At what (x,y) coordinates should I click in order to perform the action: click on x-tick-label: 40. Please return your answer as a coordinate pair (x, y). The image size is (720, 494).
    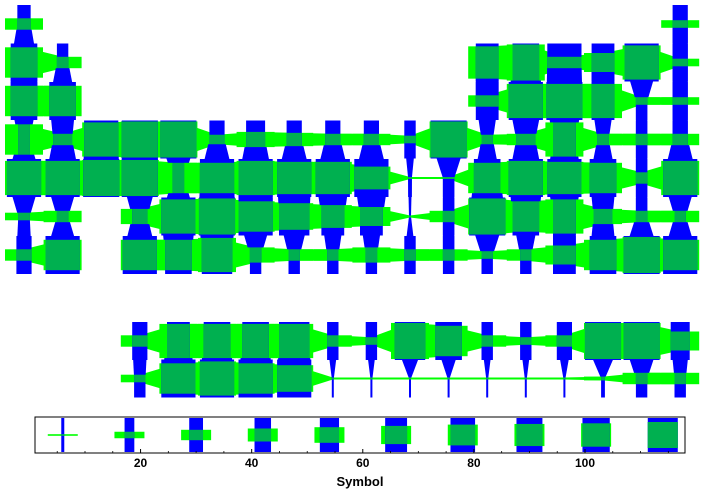
    Looking at the image, I should click on (252, 463).